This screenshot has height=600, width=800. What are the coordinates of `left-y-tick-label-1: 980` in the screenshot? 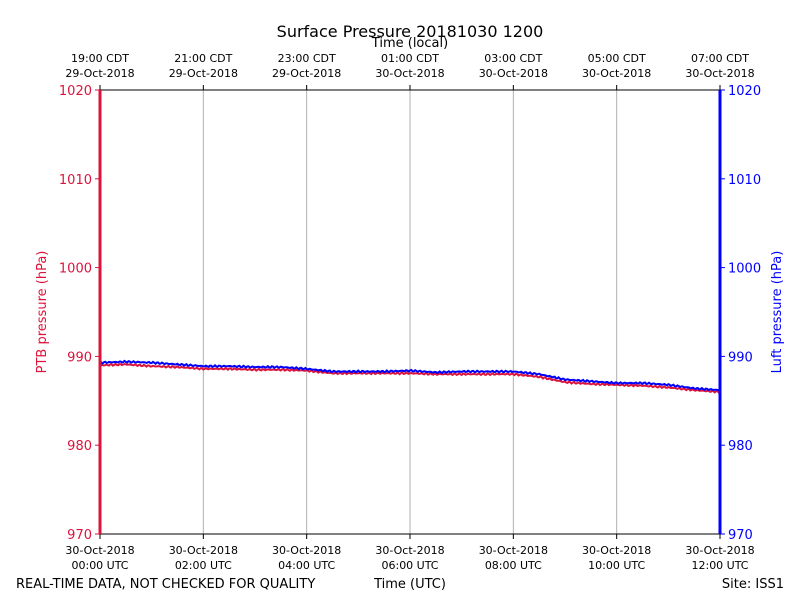 It's located at (79, 446).